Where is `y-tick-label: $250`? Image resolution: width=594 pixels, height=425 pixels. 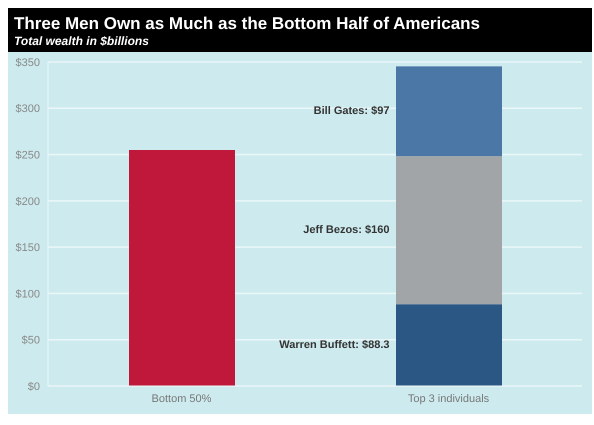 y-tick-label: $250 is located at coordinates (28, 155).